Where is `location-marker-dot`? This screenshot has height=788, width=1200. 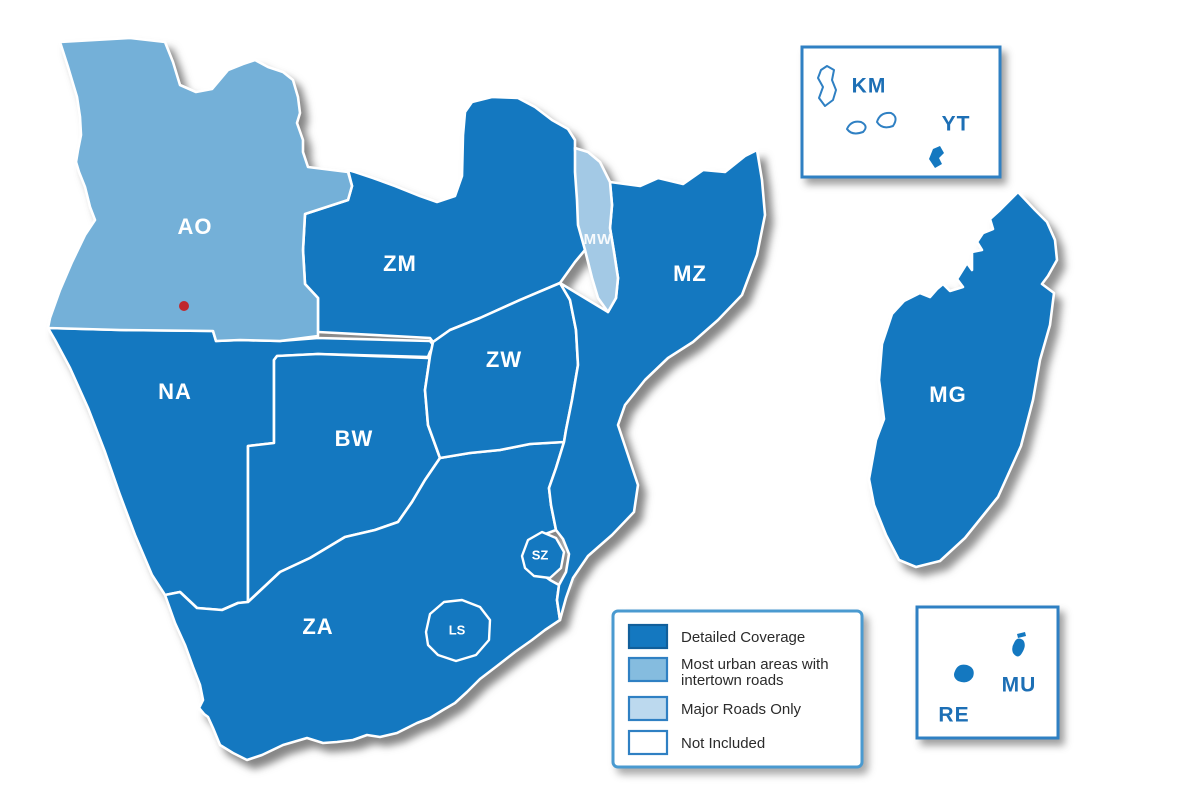
location-marker-dot is located at coordinates (184, 306).